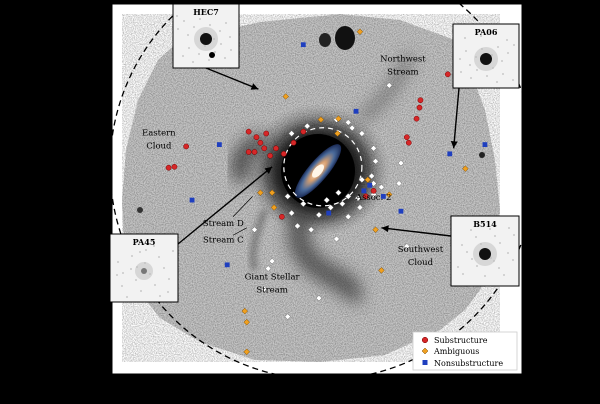 The image size is (600, 404). Describe the element at coordinates (128, 384) in the screenshot. I see `x-tick-label: 10.0` at that location.